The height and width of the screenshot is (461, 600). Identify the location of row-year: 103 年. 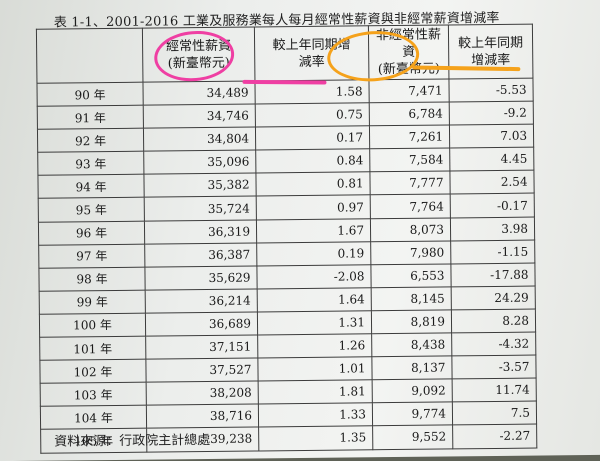
(93, 394).